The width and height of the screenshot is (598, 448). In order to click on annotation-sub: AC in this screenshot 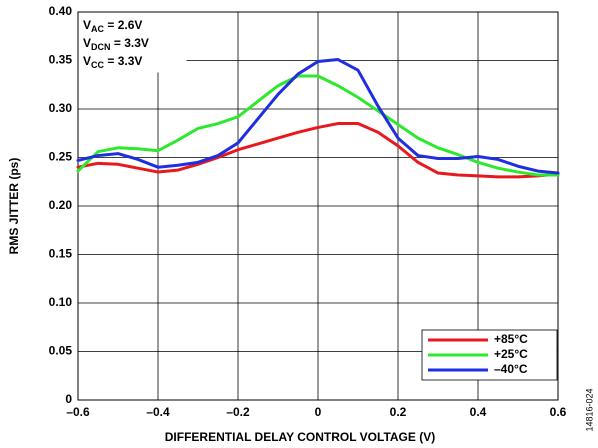, I will do `click(97, 29)`.